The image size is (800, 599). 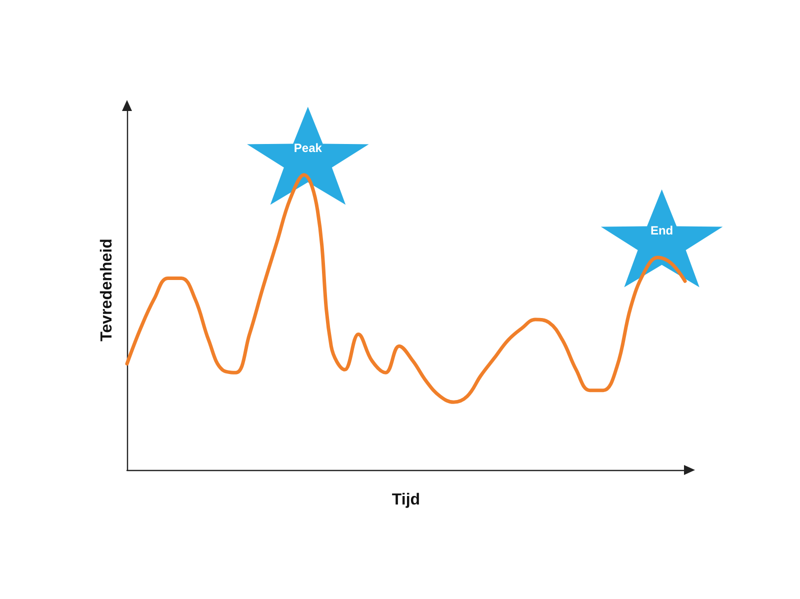 I want to click on annotation: End, so click(x=662, y=231).